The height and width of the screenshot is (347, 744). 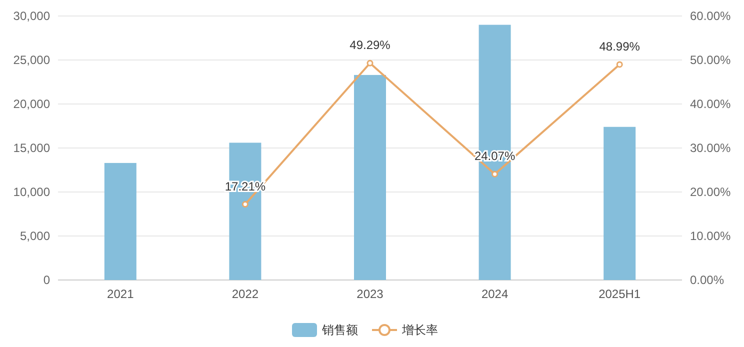 I want to click on y2-tick-label: 50.00%, so click(x=711, y=60).